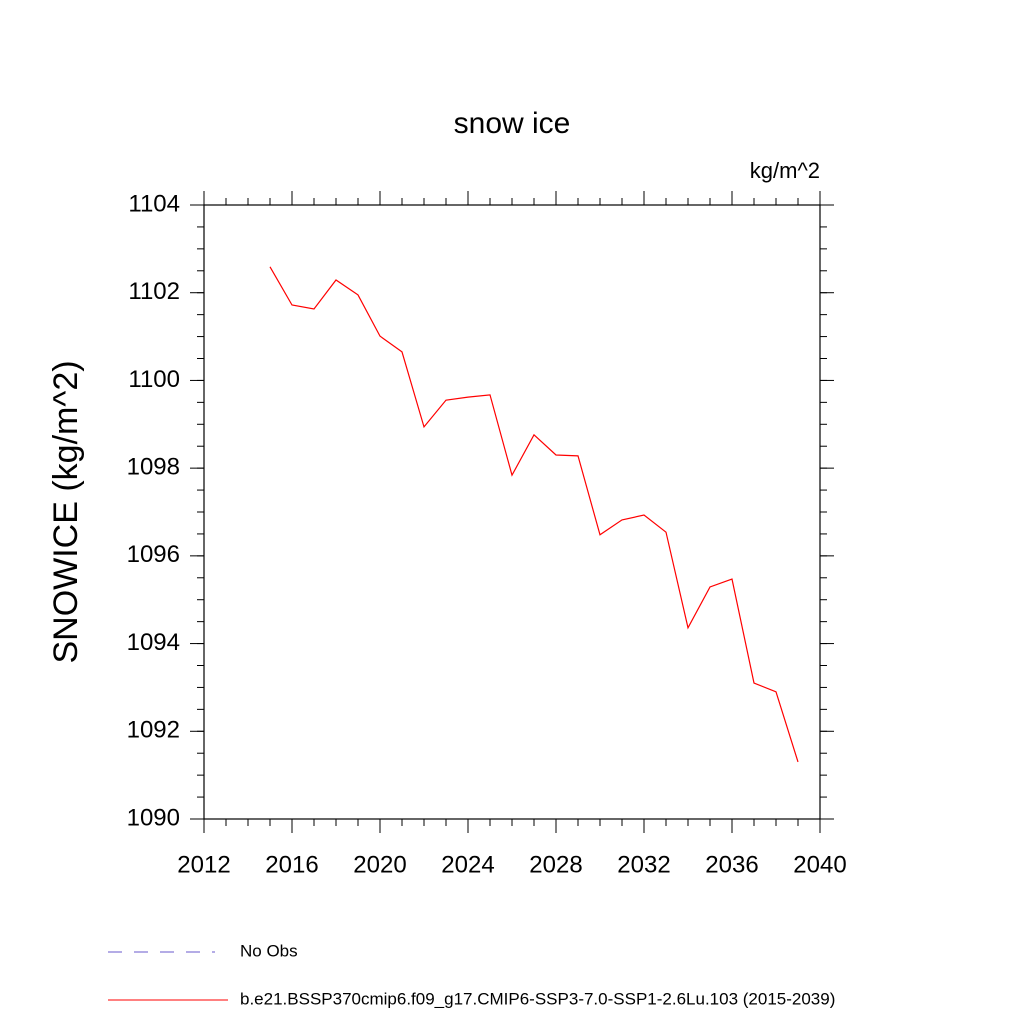 The width and height of the screenshot is (1024, 1024). I want to click on y-tick-label: 1096, so click(153, 554).